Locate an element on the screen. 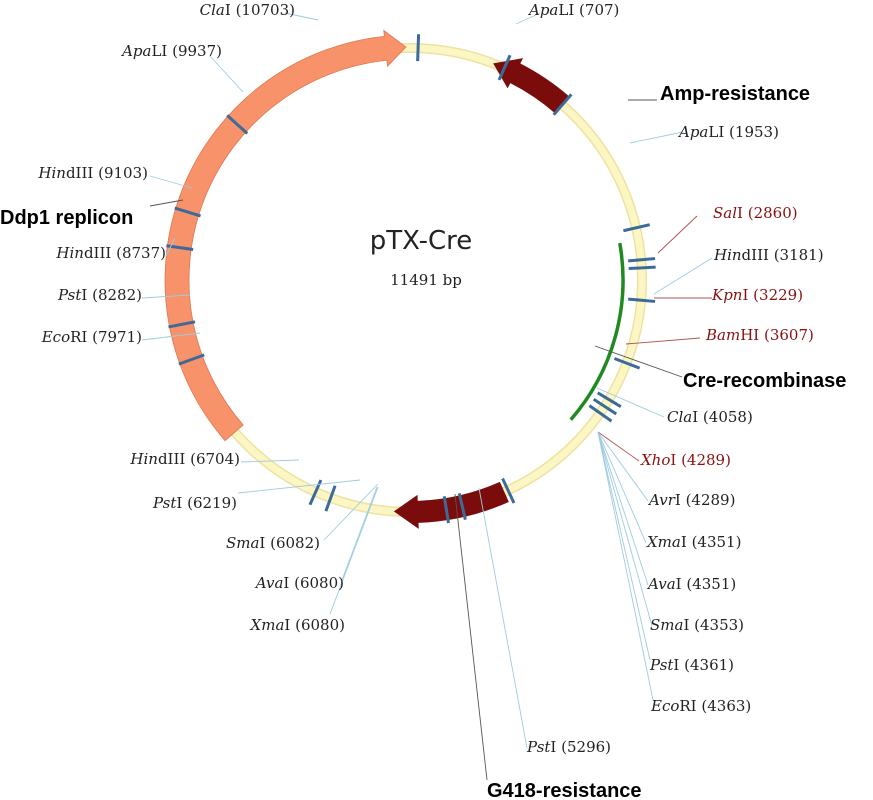 This screenshot has height=800, width=873. feature-label: Amp-resistance is located at coordinates (735, 94).